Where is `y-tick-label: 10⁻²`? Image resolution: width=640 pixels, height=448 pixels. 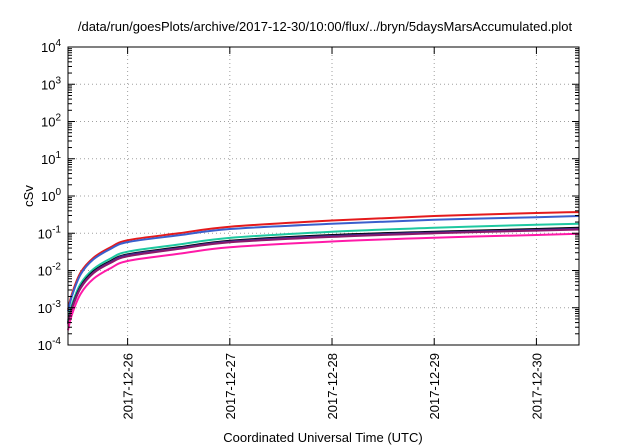
y-tick-label: 10⁻² is located at coordinates (50, 270).